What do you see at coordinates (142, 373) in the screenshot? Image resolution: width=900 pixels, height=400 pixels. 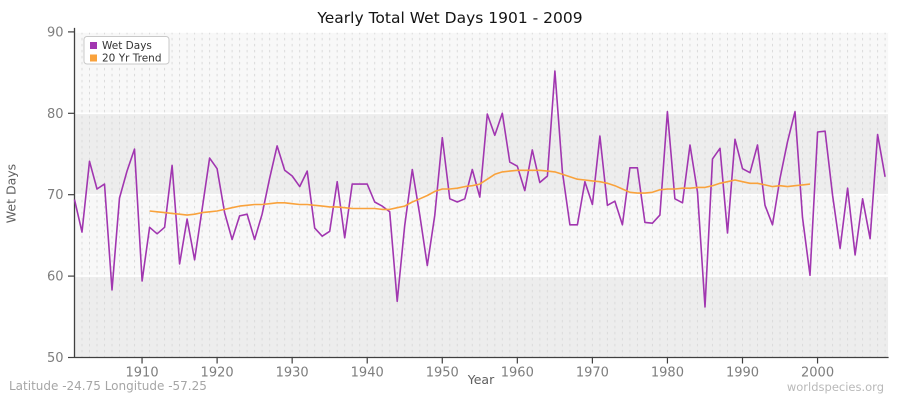 I see `x-tick-label: 1910` at bounding box center [142, 373].